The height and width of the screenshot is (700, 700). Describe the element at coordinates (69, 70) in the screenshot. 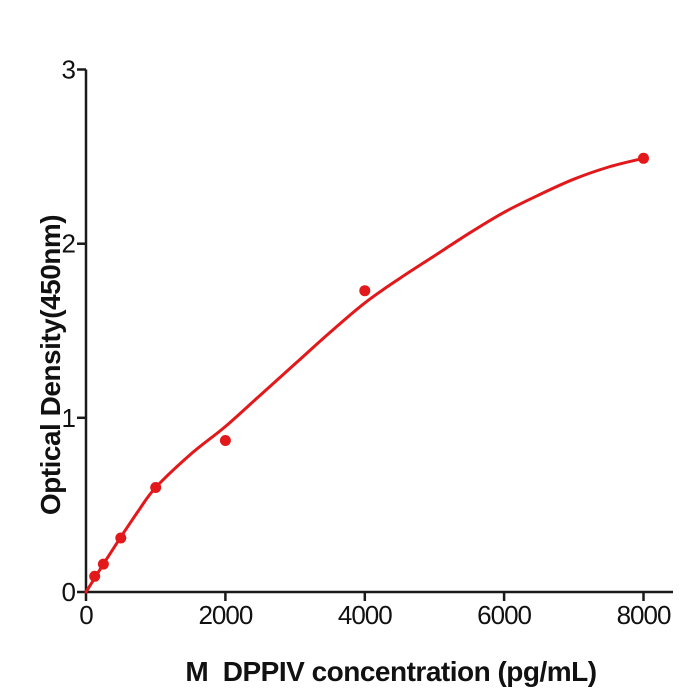

I see `y-tick-label: 3` at that location.